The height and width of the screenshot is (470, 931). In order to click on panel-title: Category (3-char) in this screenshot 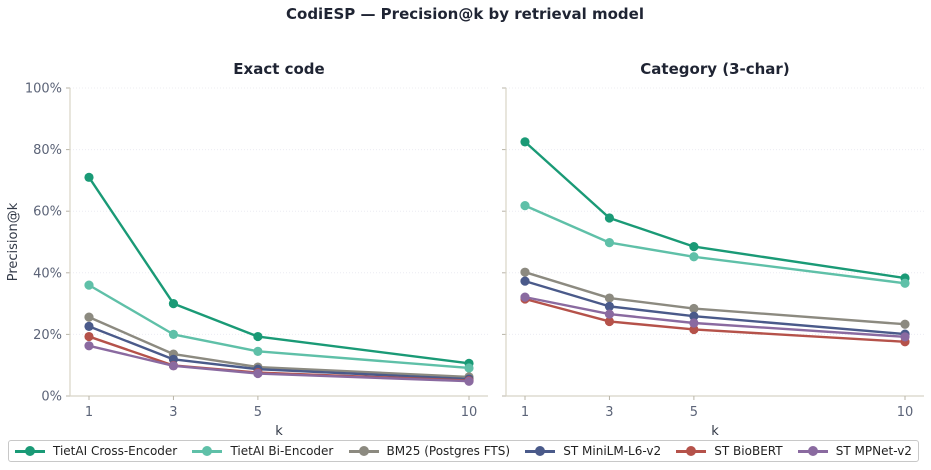, I will do `click(714, 69)`.